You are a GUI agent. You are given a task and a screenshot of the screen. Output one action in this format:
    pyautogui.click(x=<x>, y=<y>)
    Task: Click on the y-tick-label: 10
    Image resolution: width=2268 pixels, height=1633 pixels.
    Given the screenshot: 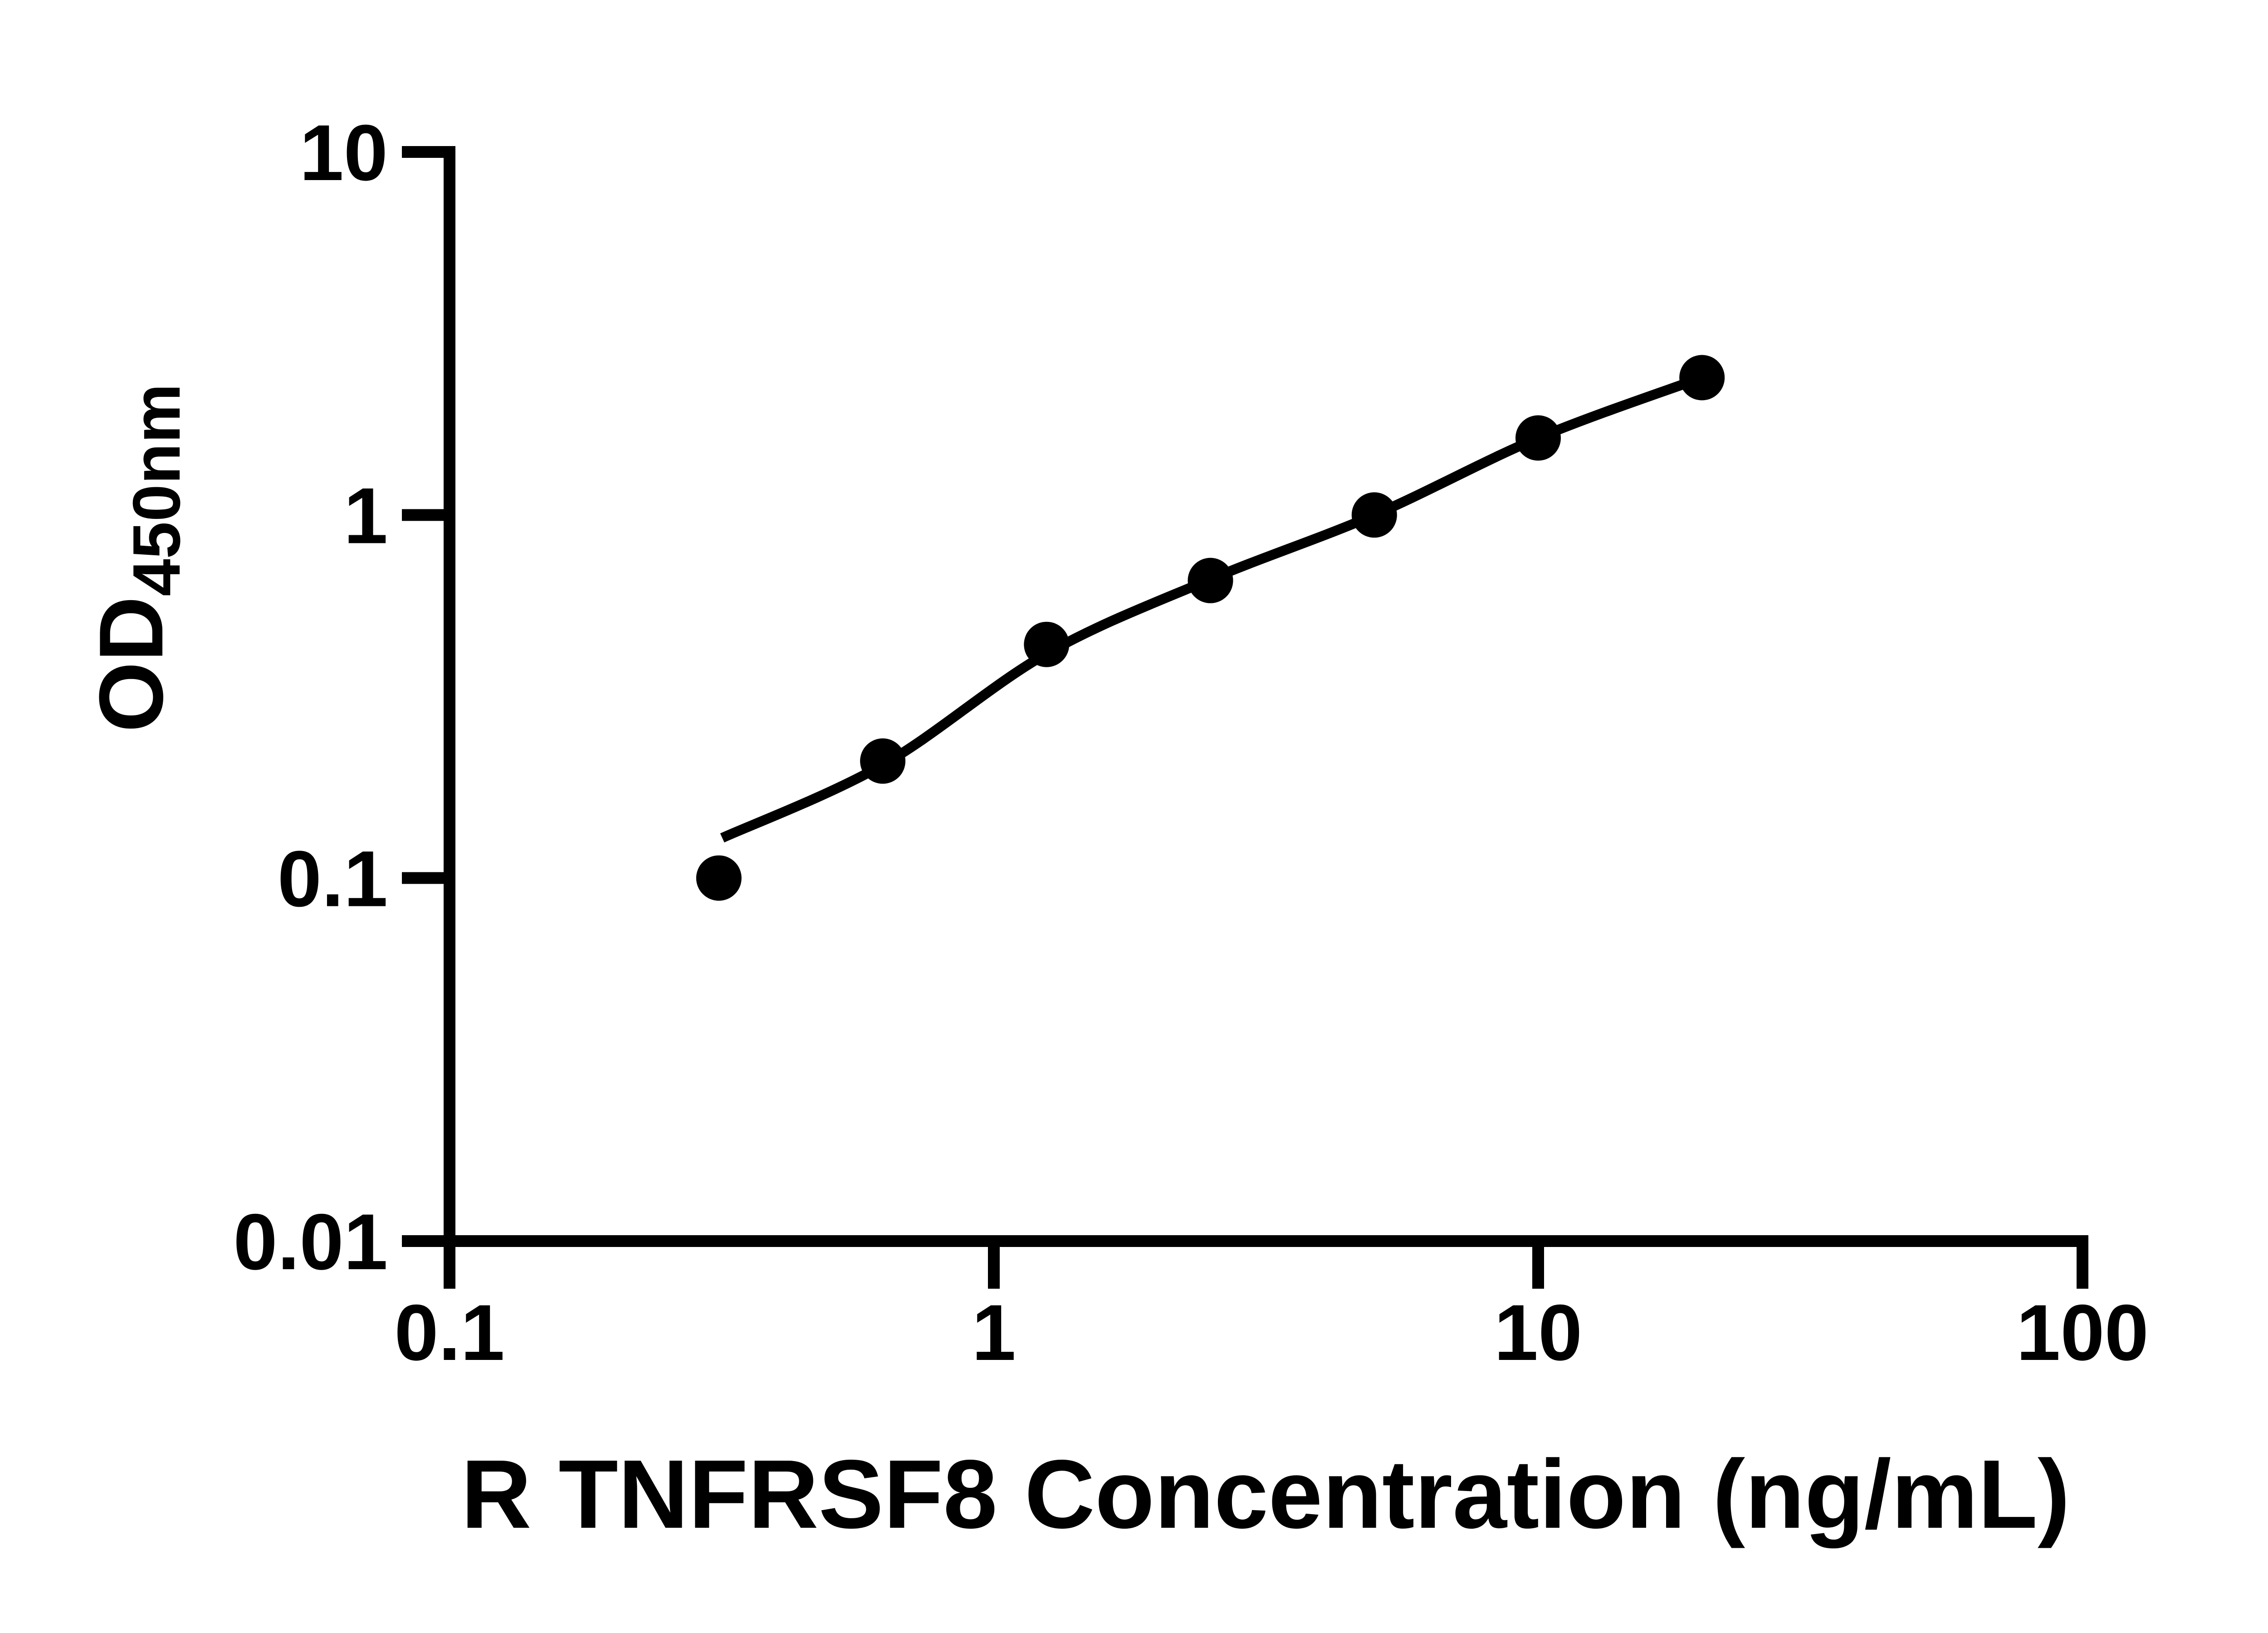 What is the action you would take?
    pyautogui.click(x=344, y=153)
    